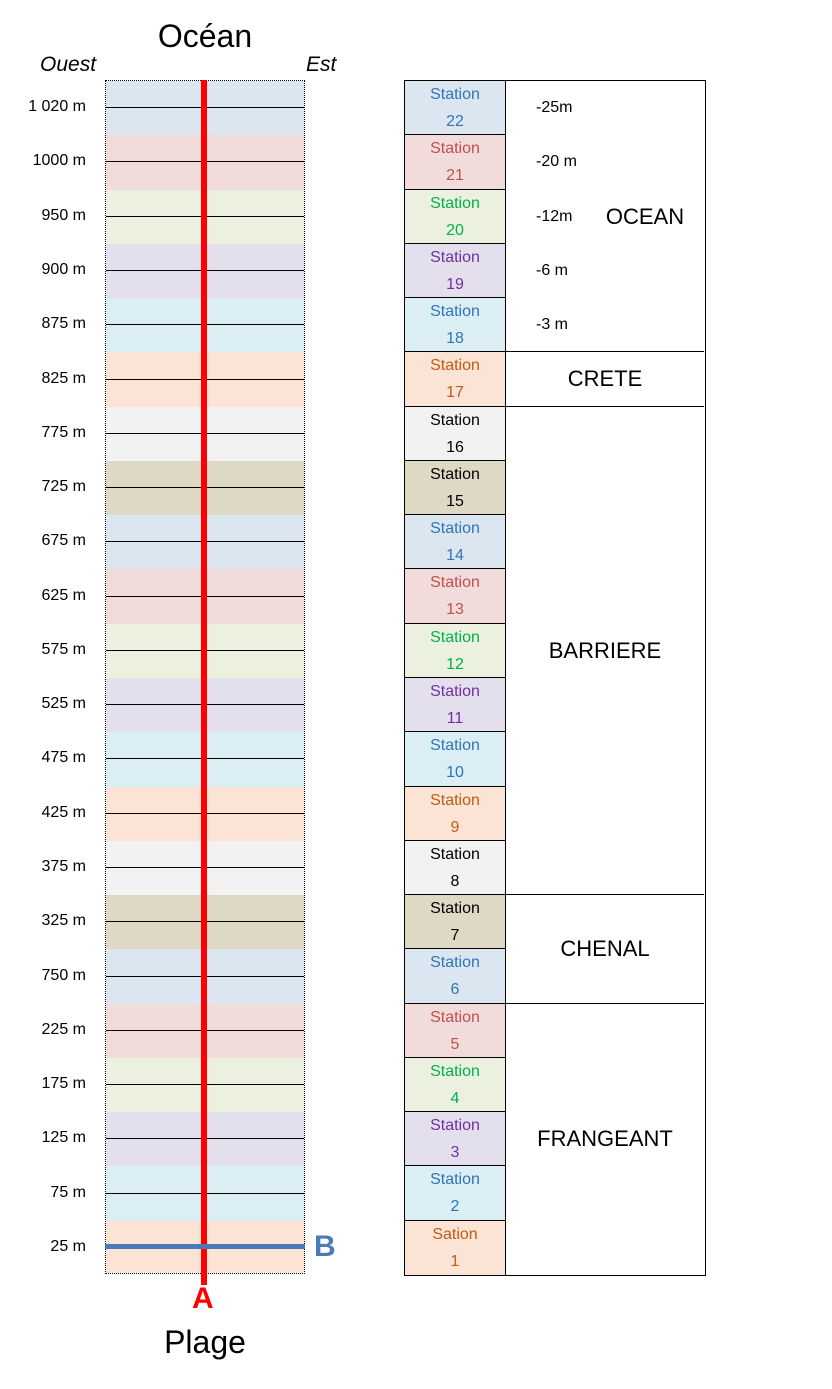 This screenshot has height=1389, width=832. Describe the element at coordinates (63, 269) in the screenshot. I see `distance-label: 900 m` at that location.